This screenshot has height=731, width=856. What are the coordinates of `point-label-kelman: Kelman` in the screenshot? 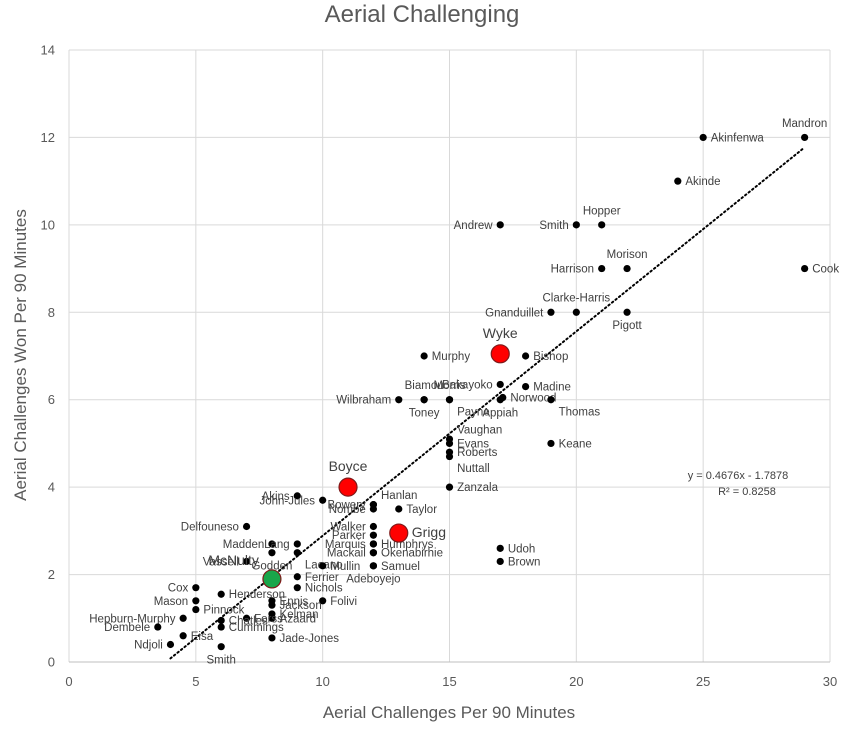 It's located at (299, 615).